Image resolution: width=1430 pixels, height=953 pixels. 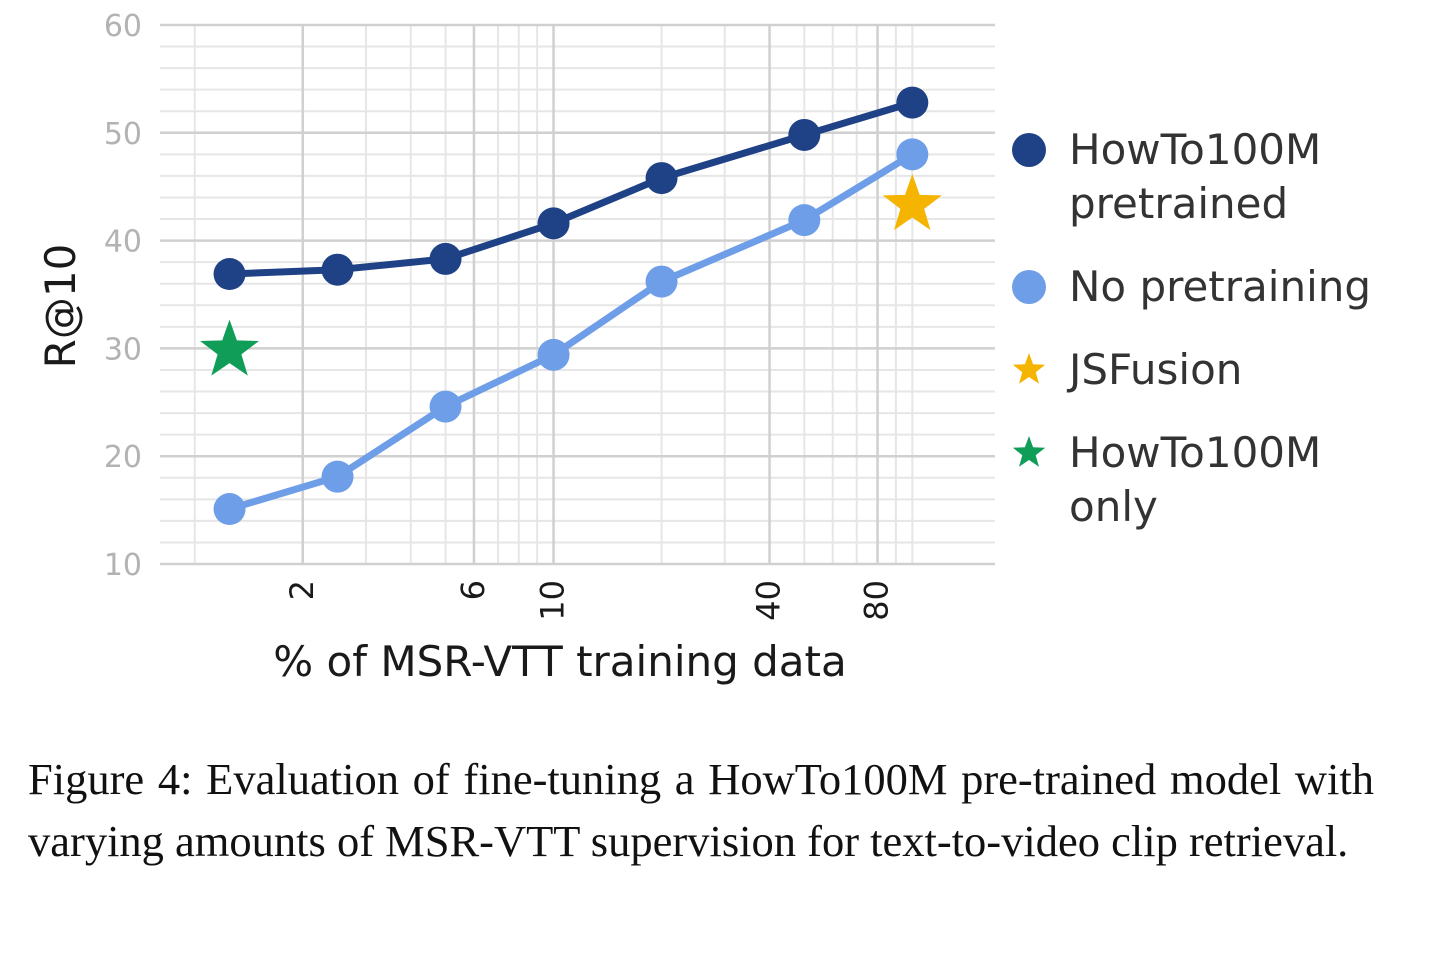 I want to click on series-howto100m-pretrained, so click(x=571, y=188).